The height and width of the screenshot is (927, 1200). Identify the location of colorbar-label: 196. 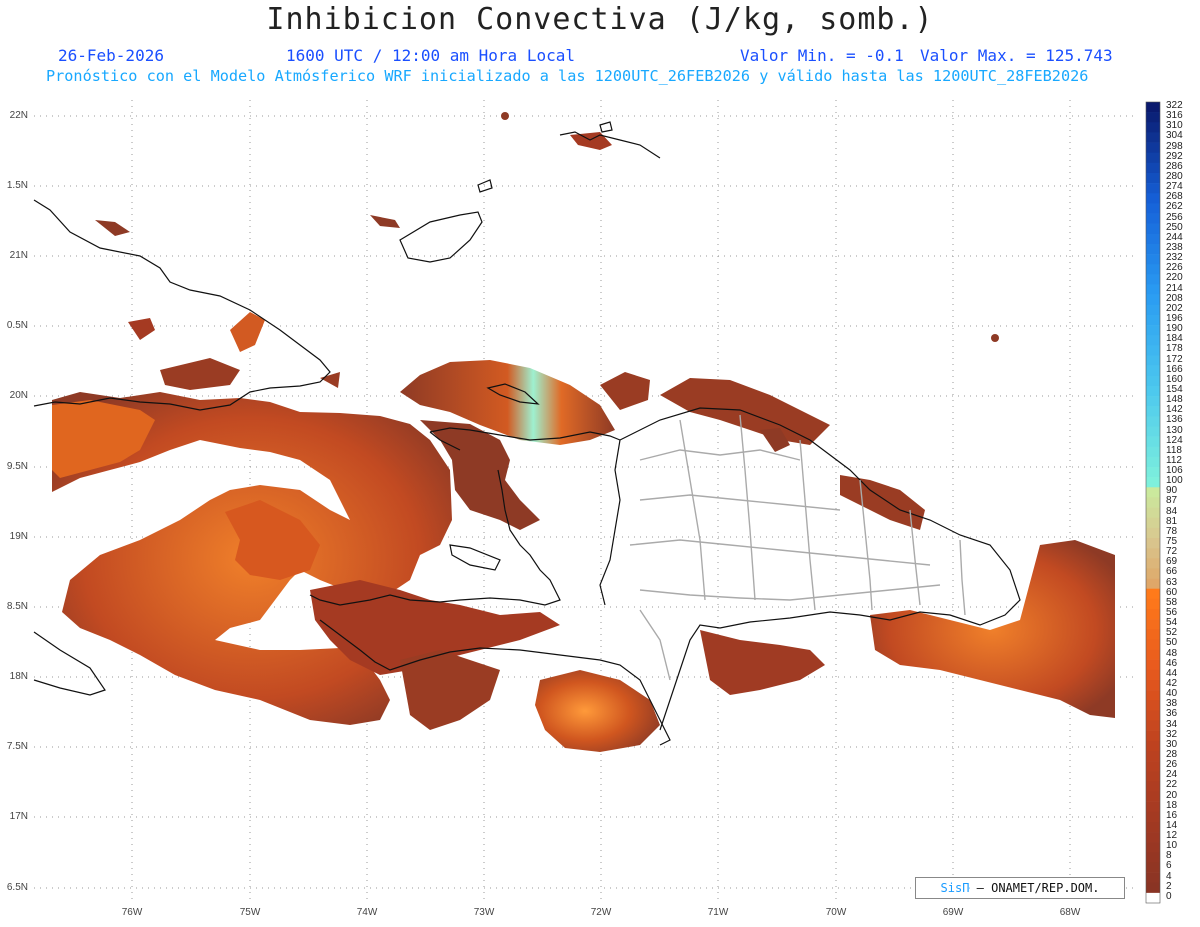
(1174, 318).